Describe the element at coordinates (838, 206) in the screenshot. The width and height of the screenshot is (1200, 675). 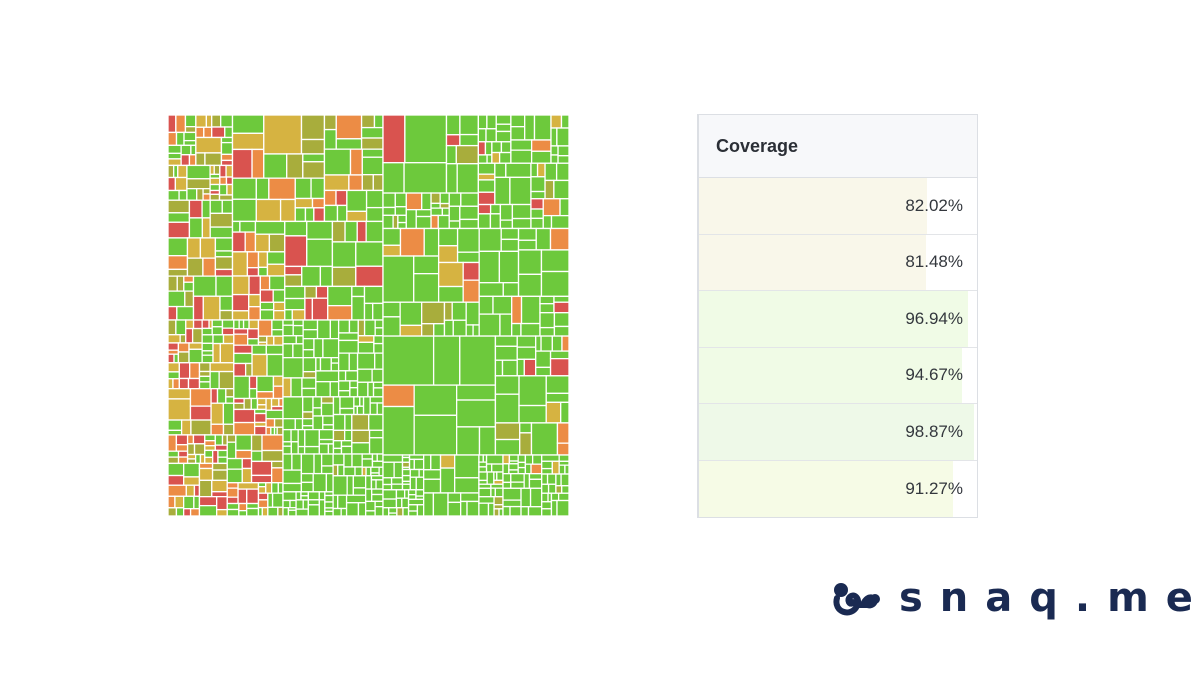
I see `coverage-row: 82.02%` at that location.